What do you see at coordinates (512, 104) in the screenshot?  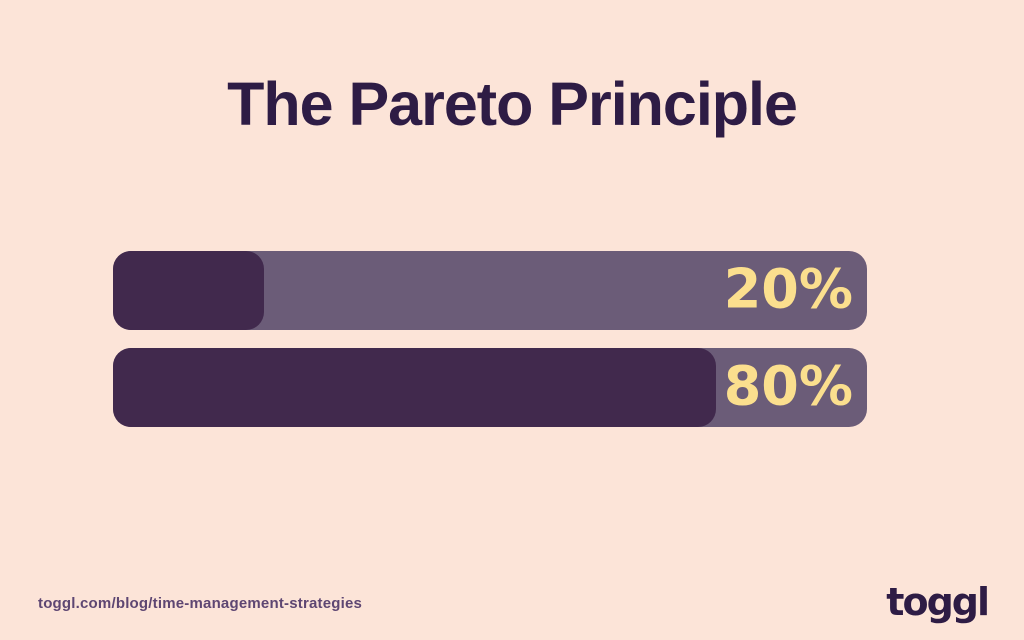 I see `page-title: The Pareto Principle` at bounding box center [512, 104].